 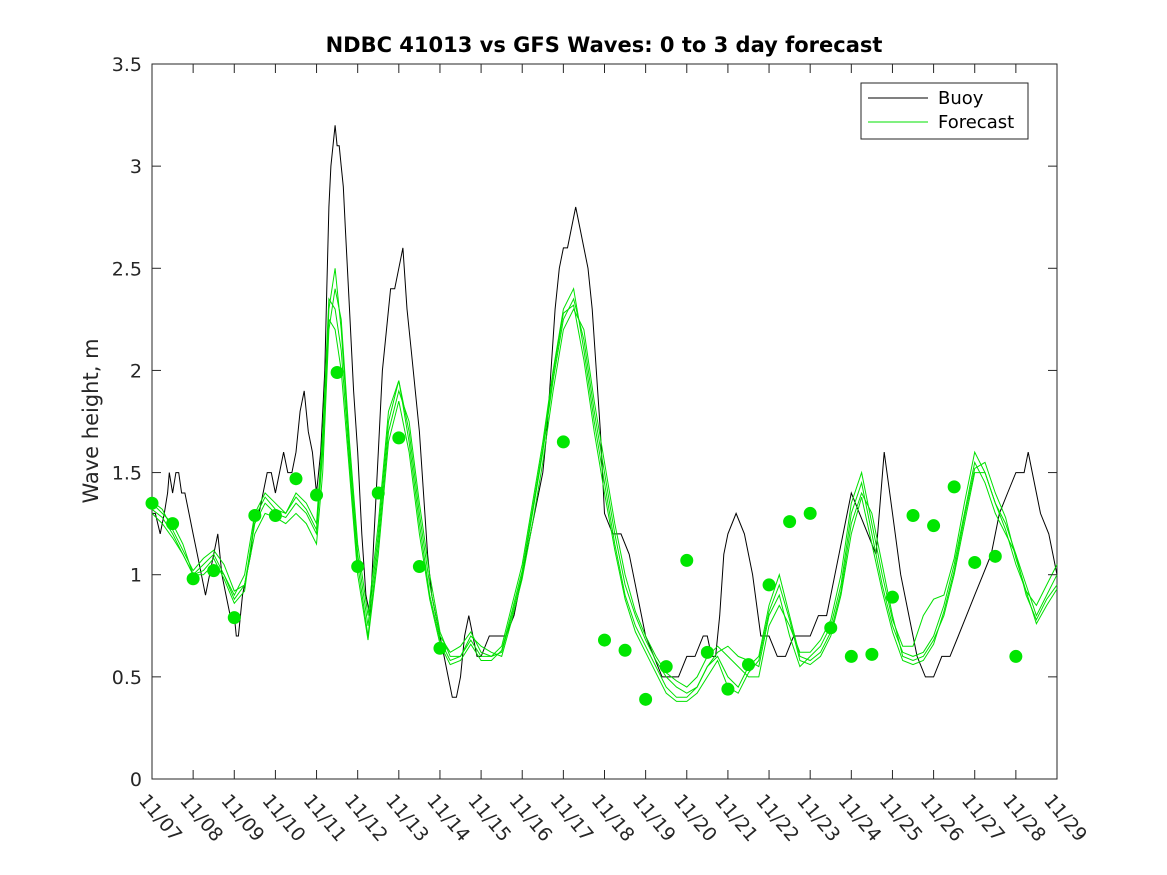 I want to click on y-tick-label: 3, so click(x=136, y=167).